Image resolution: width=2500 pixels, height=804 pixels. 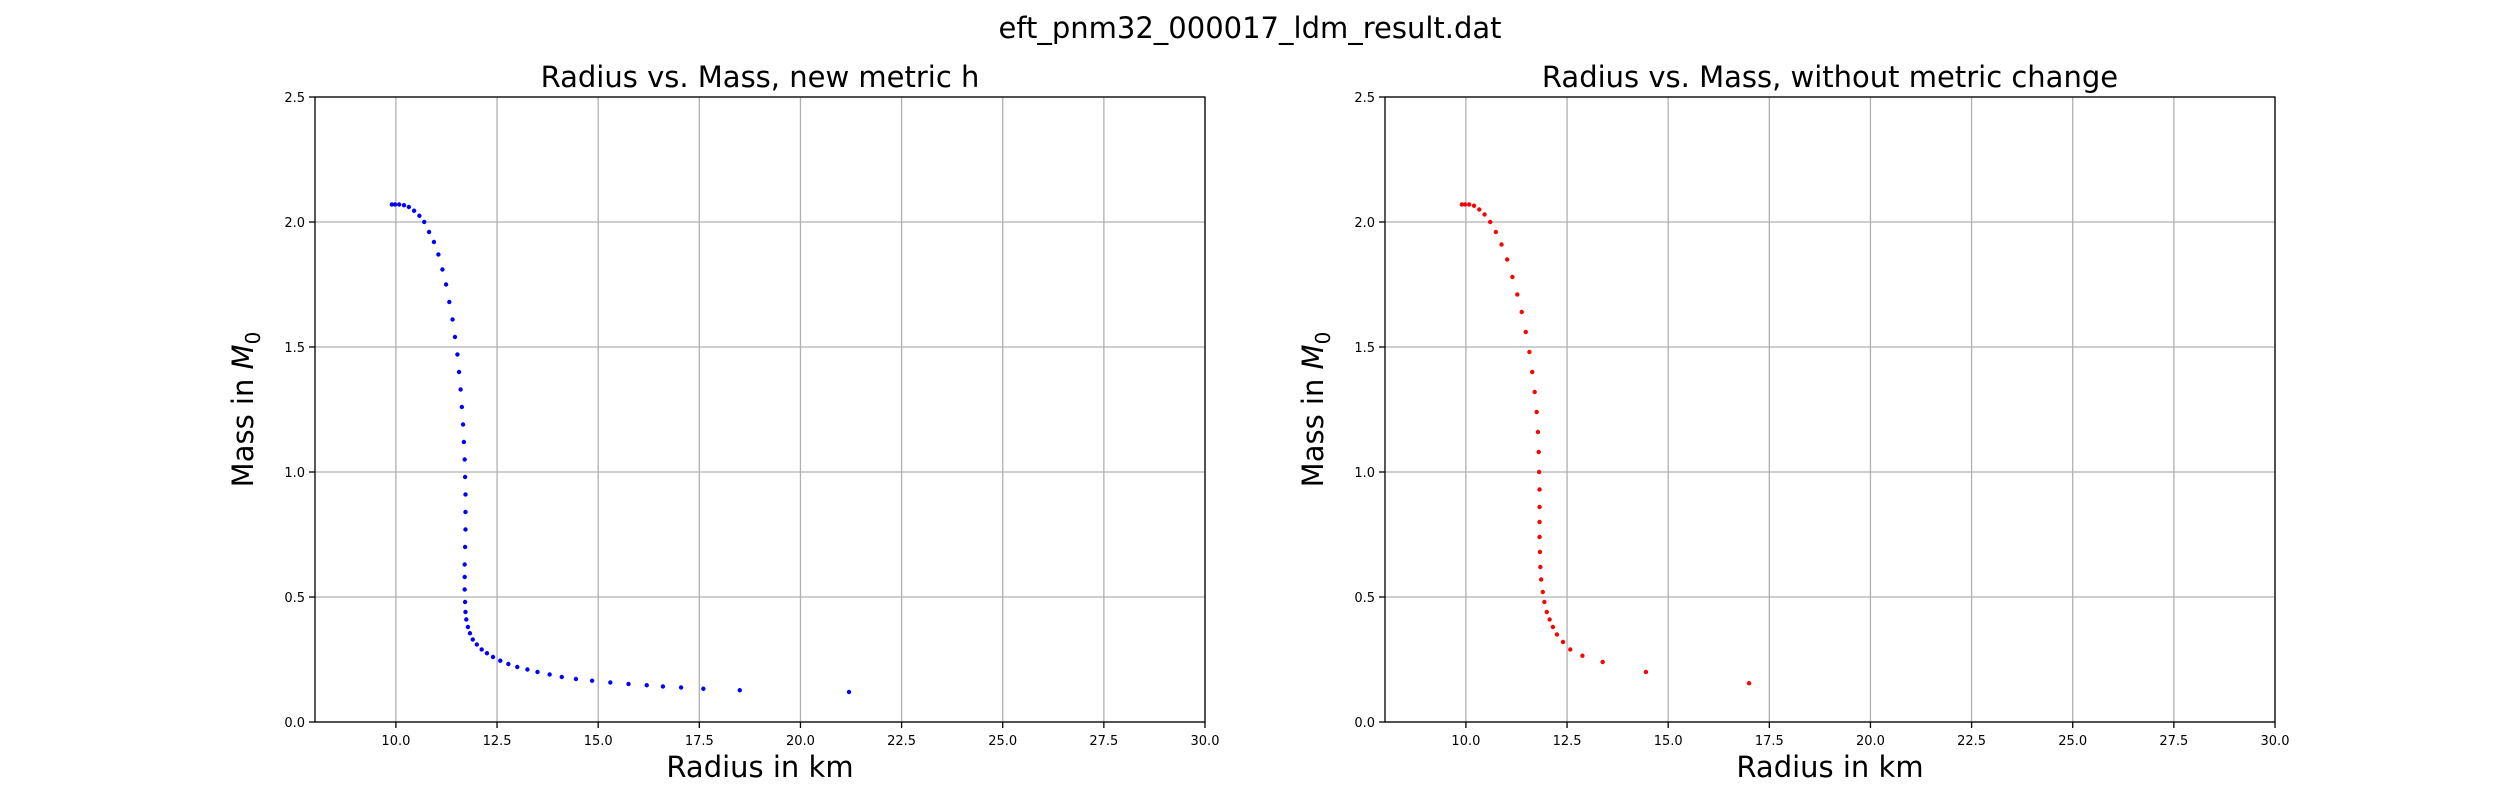 What do you see at coordinates (1364, 598) in the screenshot?
I see `y-tick-label: 0.5` at bounding box center [1364, 598].